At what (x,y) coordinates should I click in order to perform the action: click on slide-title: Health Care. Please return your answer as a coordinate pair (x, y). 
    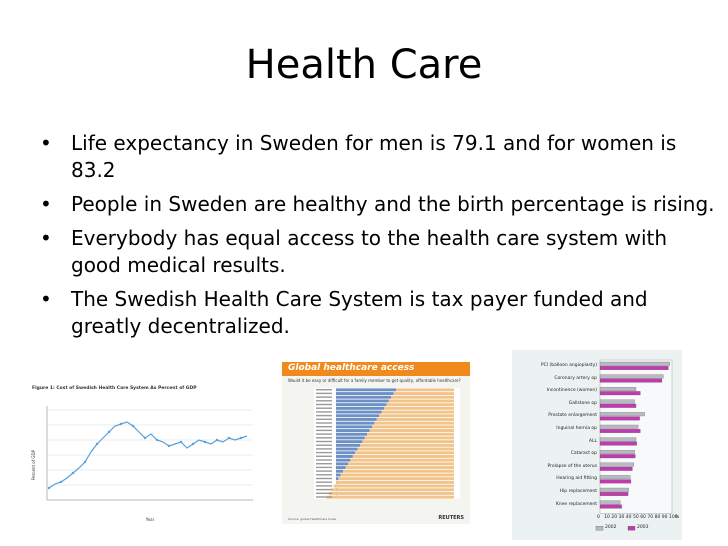
    Looking at the image, I should click on (364, 65).